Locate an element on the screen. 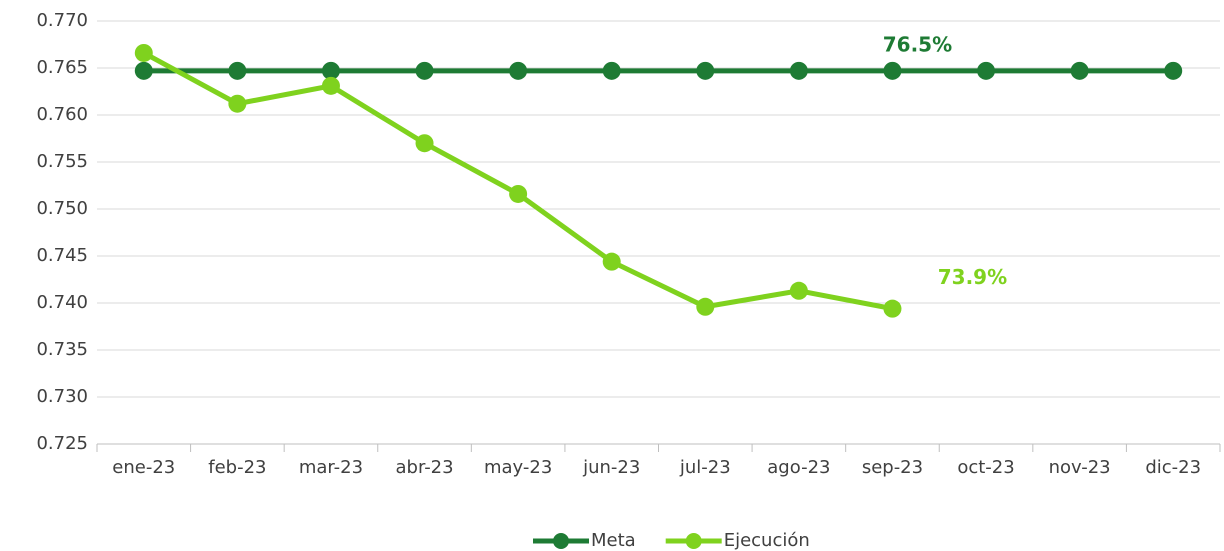  x-tick-label: oct-23 is located at coordinates (985, 467).